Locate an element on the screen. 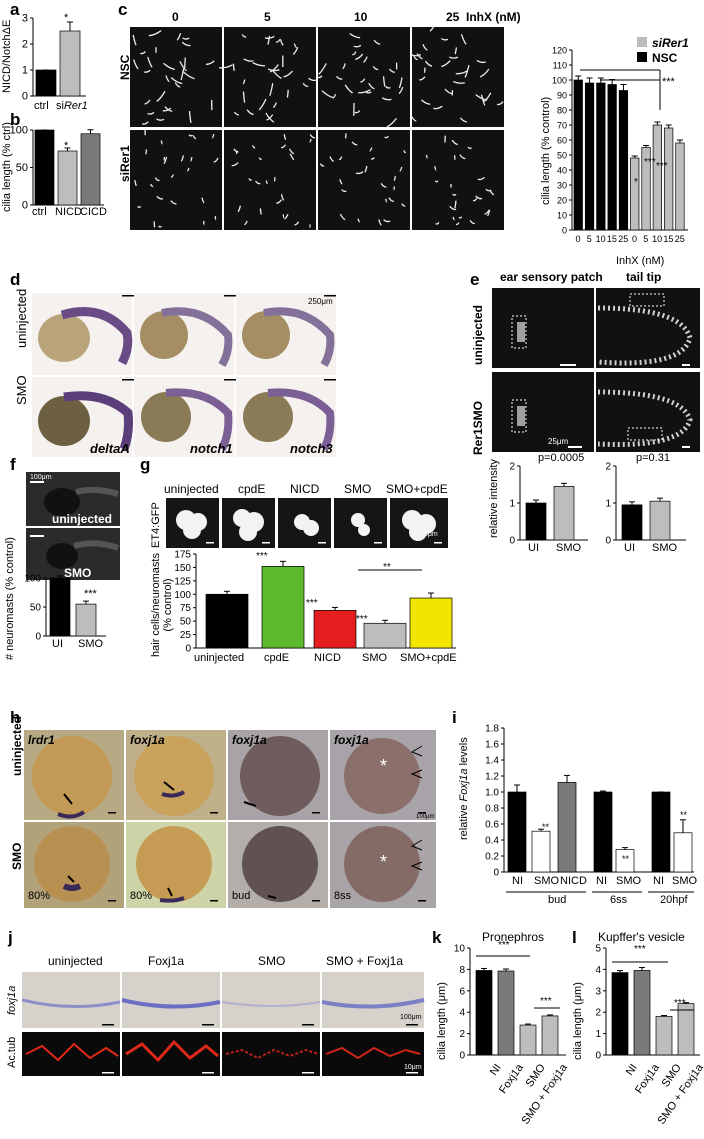  panel-b-cat-ctrl: ctrl is located at coordinates (39, 212).